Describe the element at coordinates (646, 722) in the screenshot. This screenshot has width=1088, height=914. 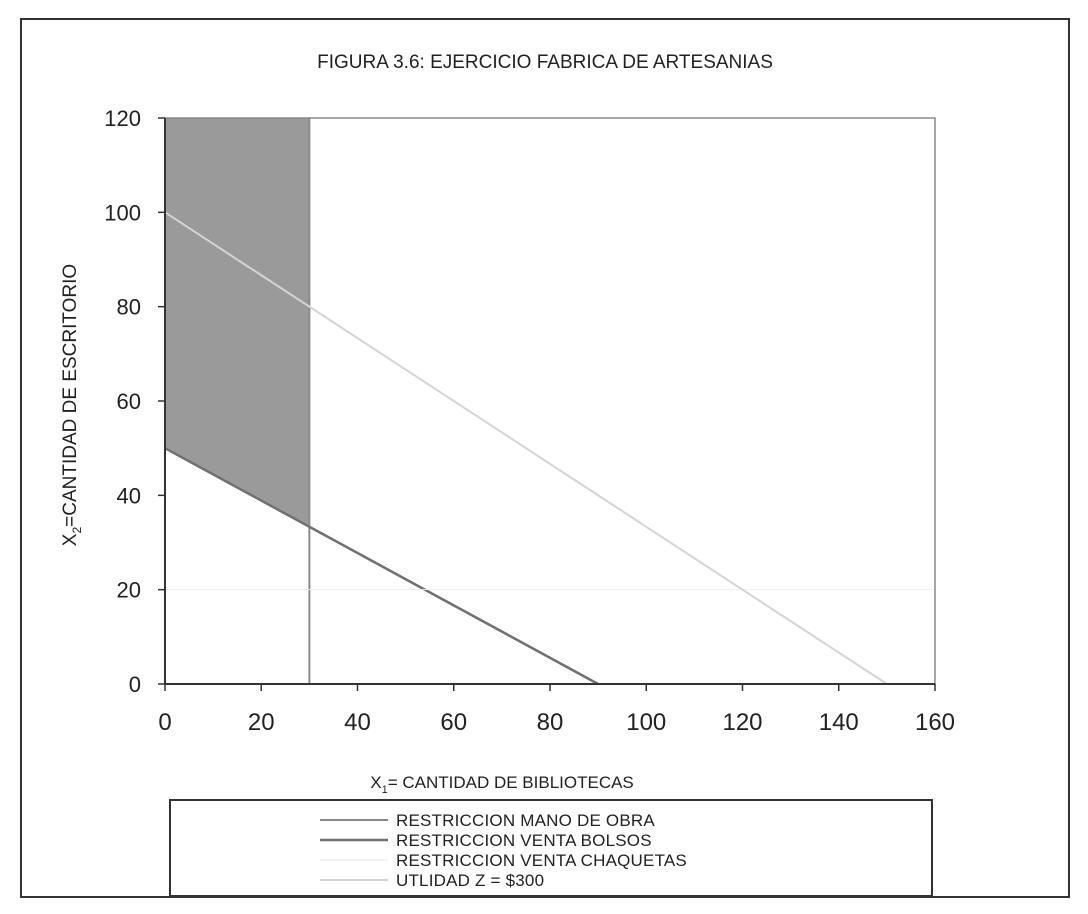
I see `x-tick-label: 100` at that location.